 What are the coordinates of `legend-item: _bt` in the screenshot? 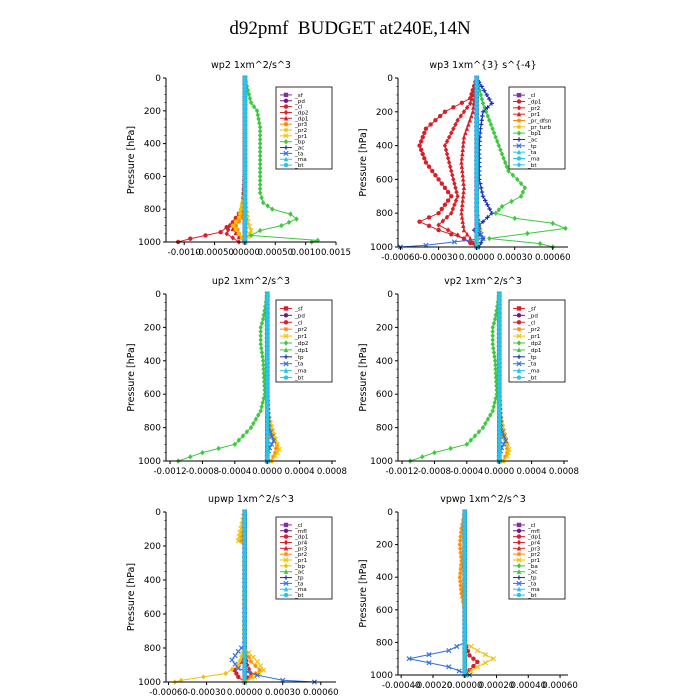 It's located at (292, 165).